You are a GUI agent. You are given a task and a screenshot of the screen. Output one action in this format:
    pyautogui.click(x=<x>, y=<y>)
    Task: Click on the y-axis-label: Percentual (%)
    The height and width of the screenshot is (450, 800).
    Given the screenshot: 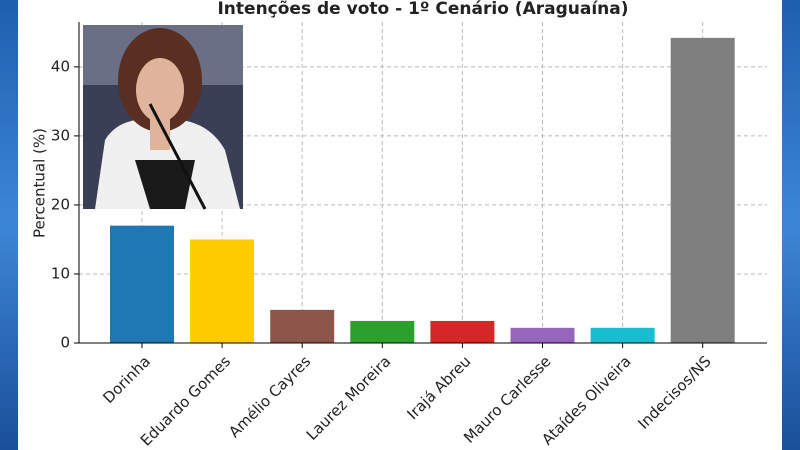 What is the action you would take?
    pyautogui.click(x=40, y=183)
    